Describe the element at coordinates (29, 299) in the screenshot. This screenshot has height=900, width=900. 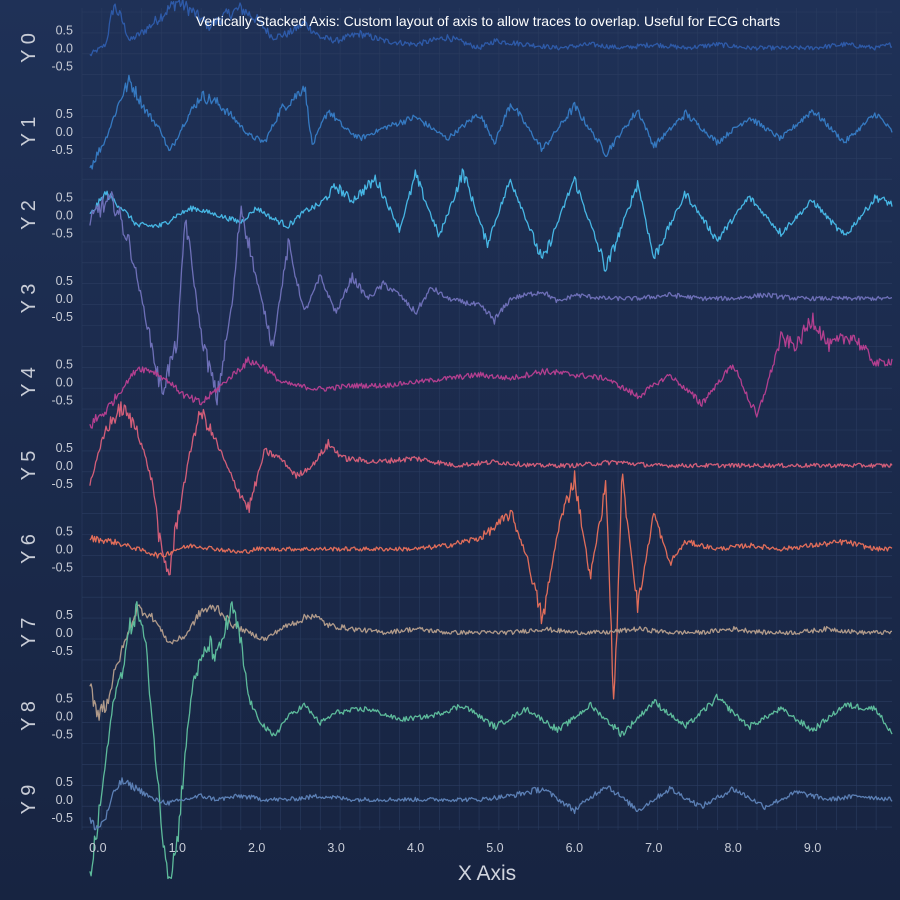
I see `y-axis-title: Y 3` at that location.